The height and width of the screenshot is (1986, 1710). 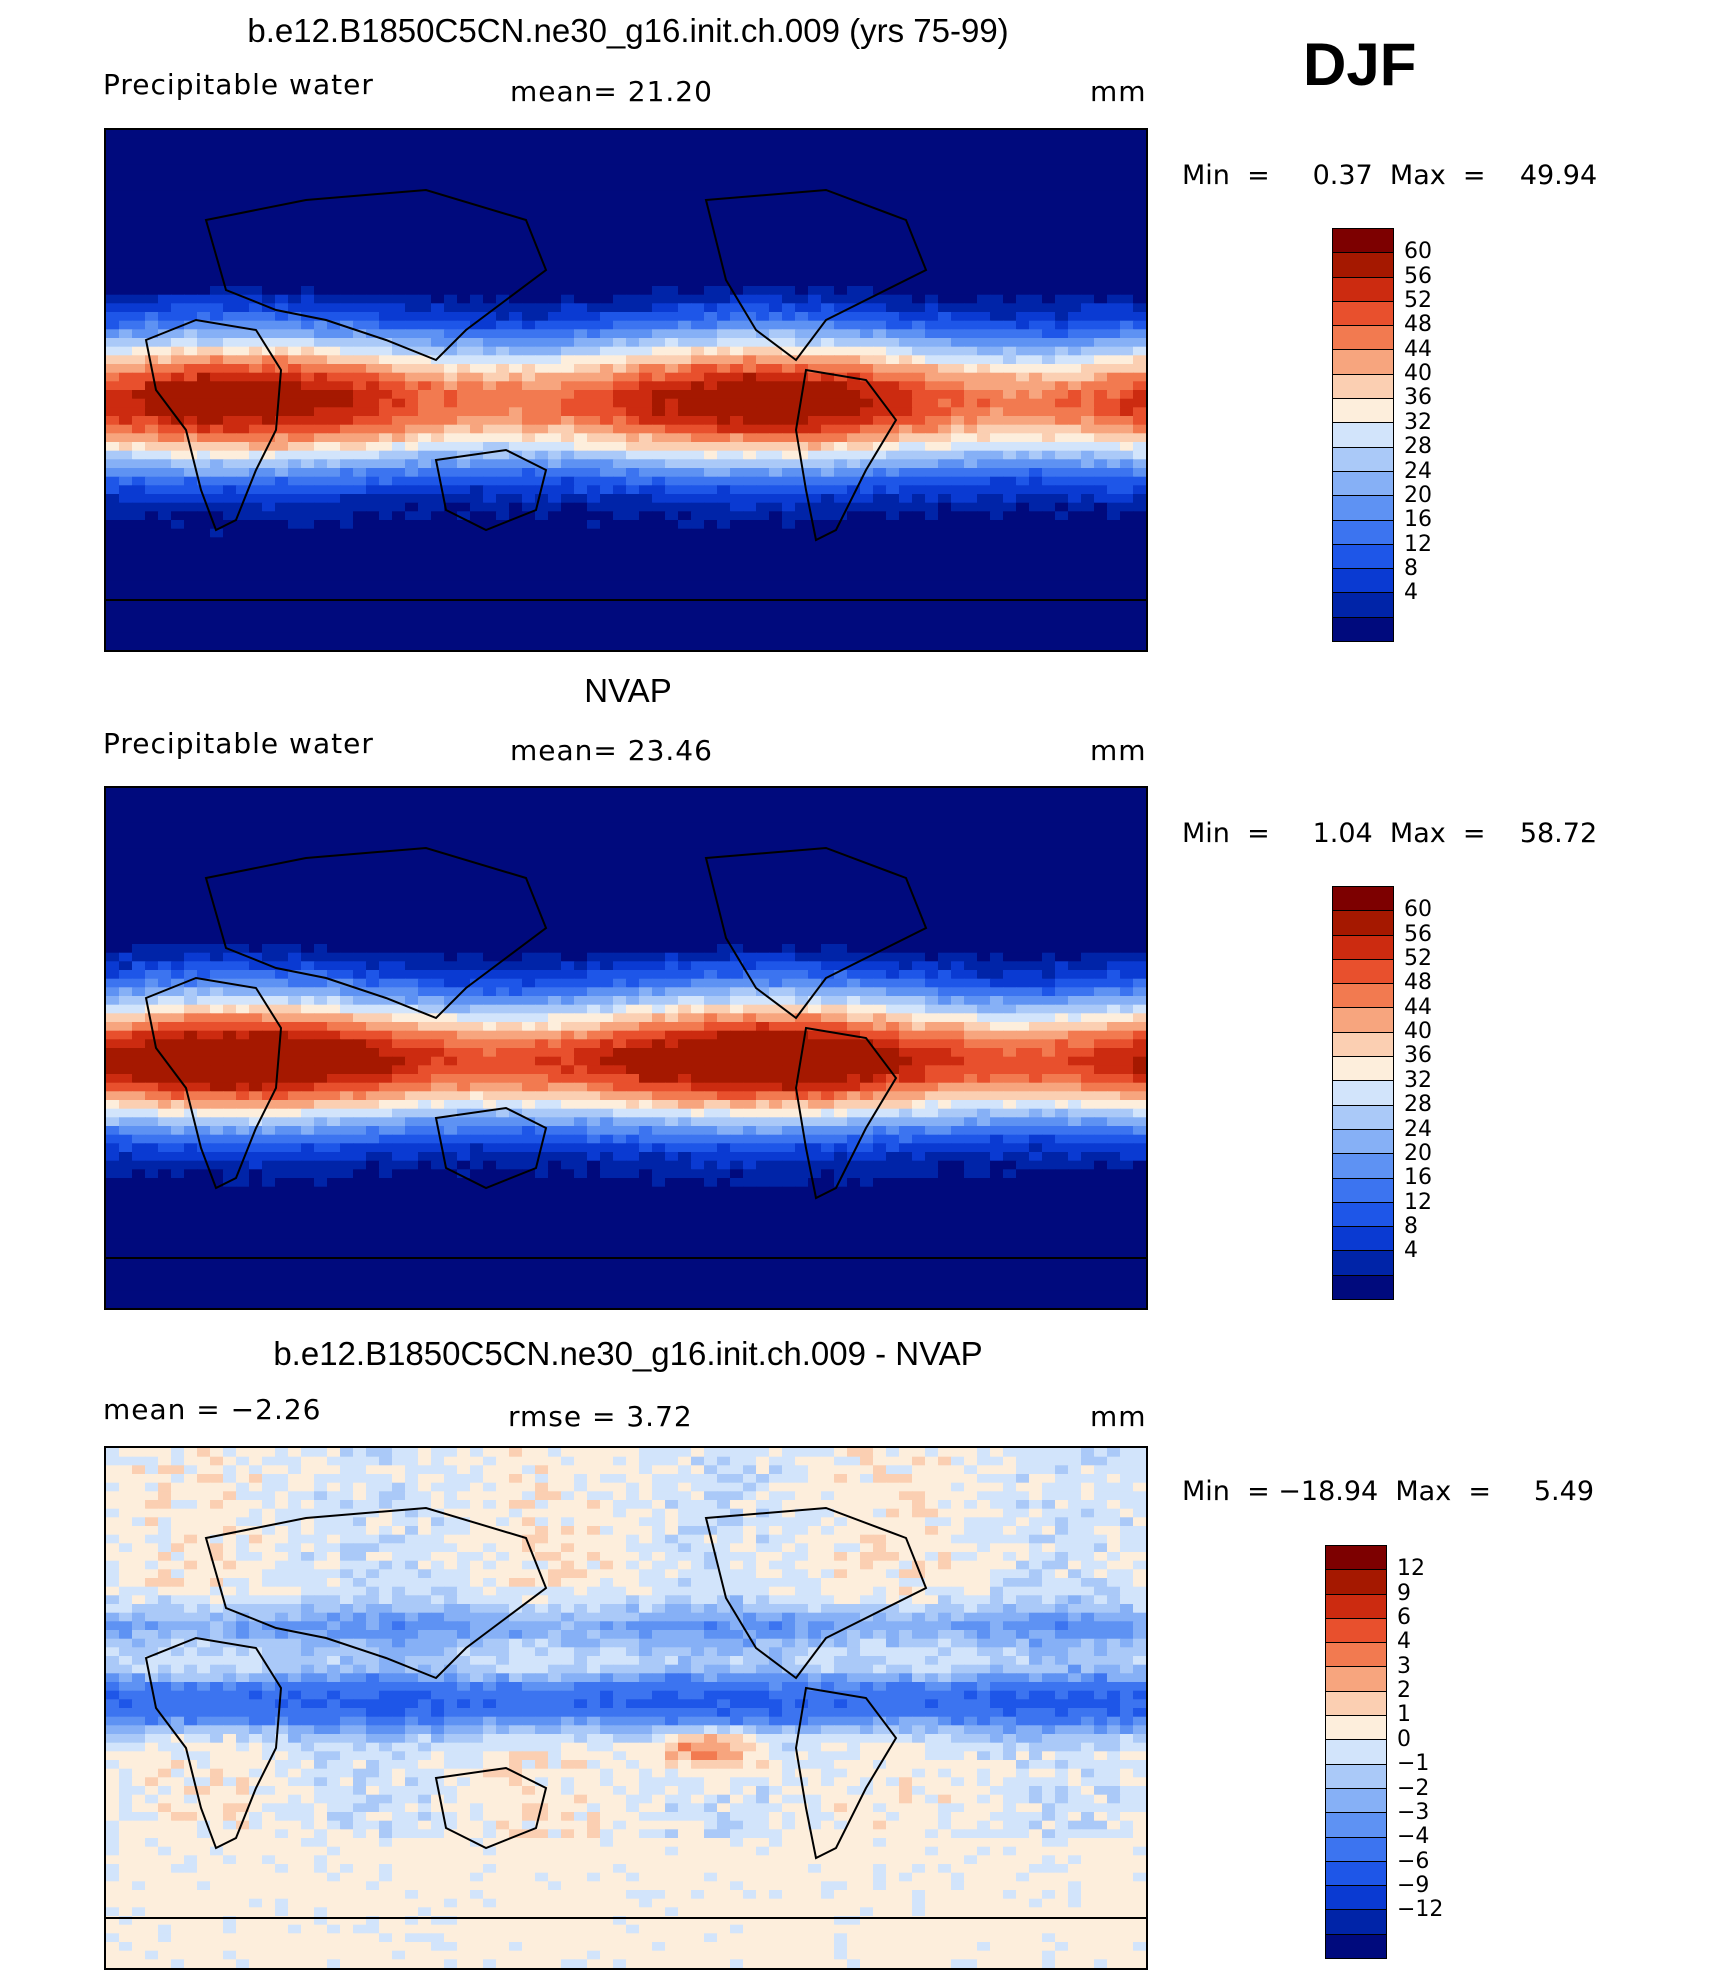 I want to click on colorbar-tick-label: −12, so click(x=1420, y=1910).